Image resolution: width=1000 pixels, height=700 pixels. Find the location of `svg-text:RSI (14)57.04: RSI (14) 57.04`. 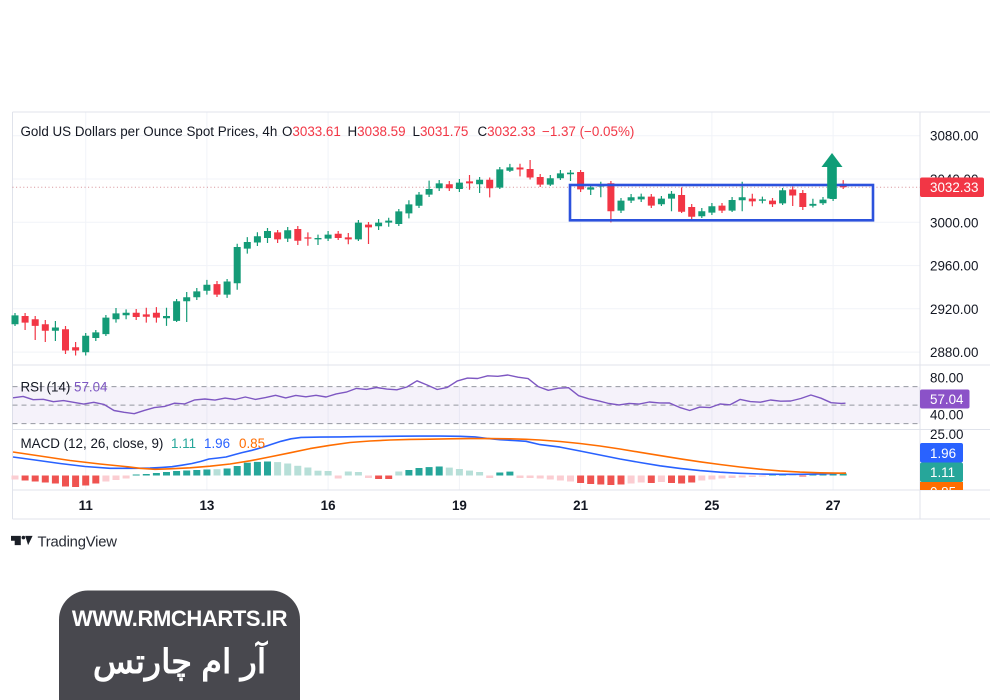

svg-text:RSI (14)57.04: RSI (14) 57.04 is located at coordinates (65, 387).